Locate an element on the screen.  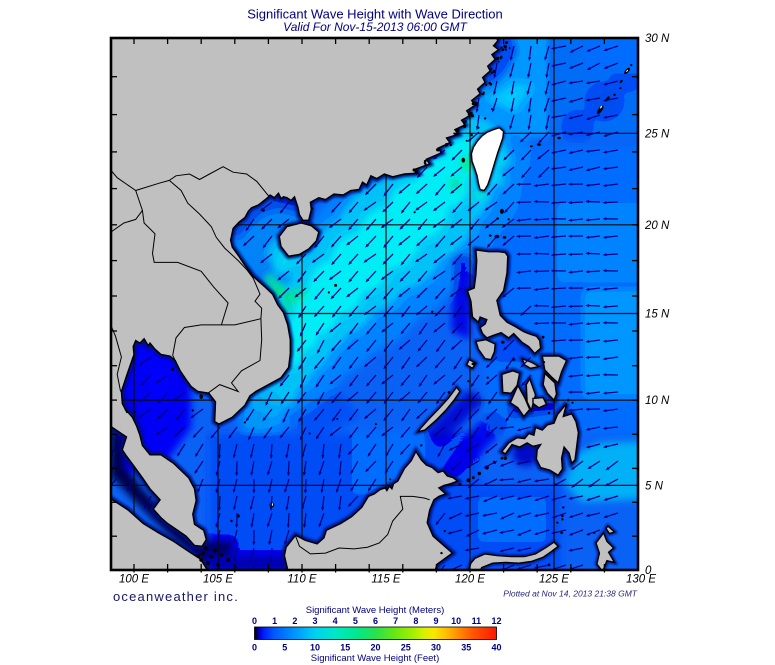
svg-text: oceanweather inc. is located at coordinates (176, 596).